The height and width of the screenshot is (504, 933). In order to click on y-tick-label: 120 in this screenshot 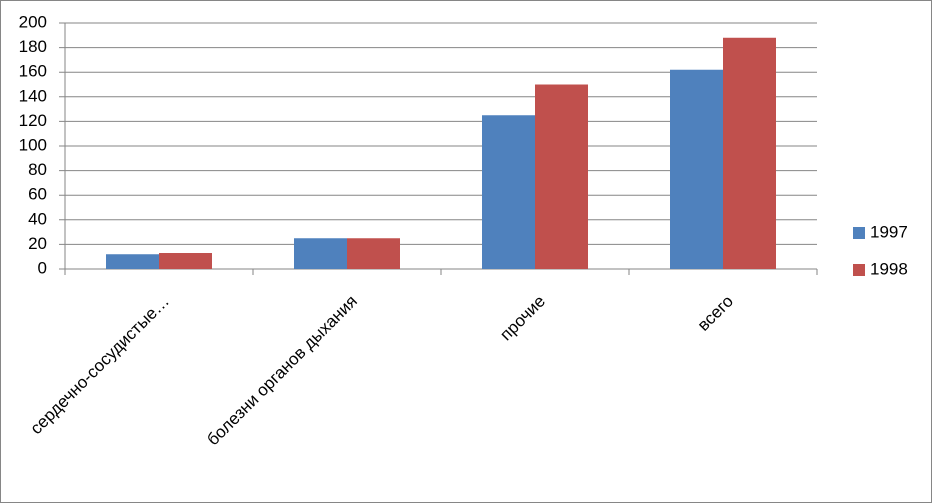, I will do `click(33, 120)`.